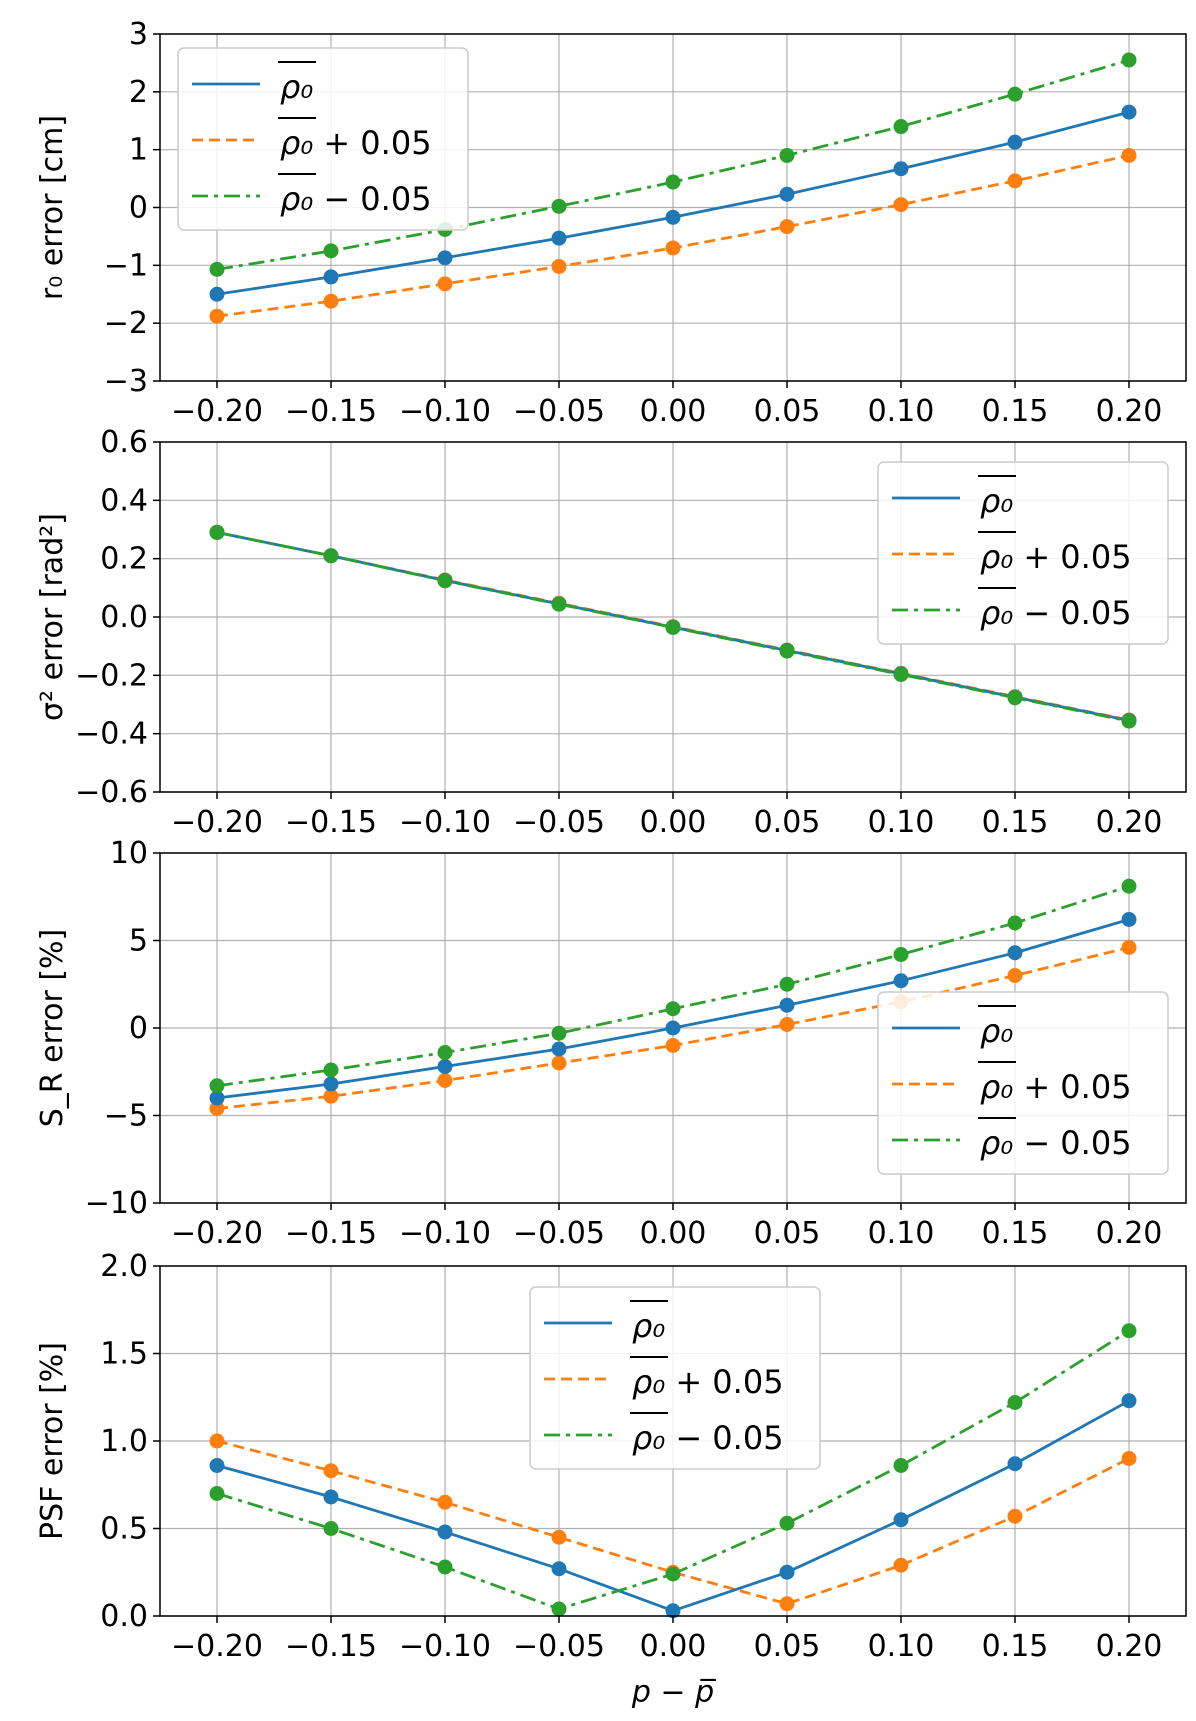  I want to click on series-line-orange, so click(673, 1522).